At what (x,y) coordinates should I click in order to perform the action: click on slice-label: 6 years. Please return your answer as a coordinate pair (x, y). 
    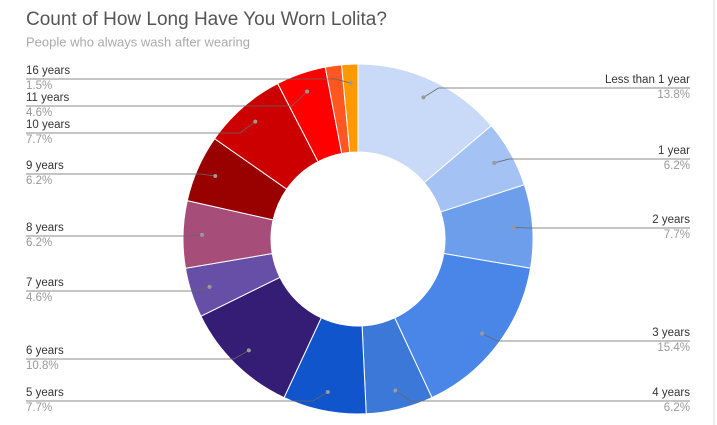
    Looking at the image, I should click on (45, 351).